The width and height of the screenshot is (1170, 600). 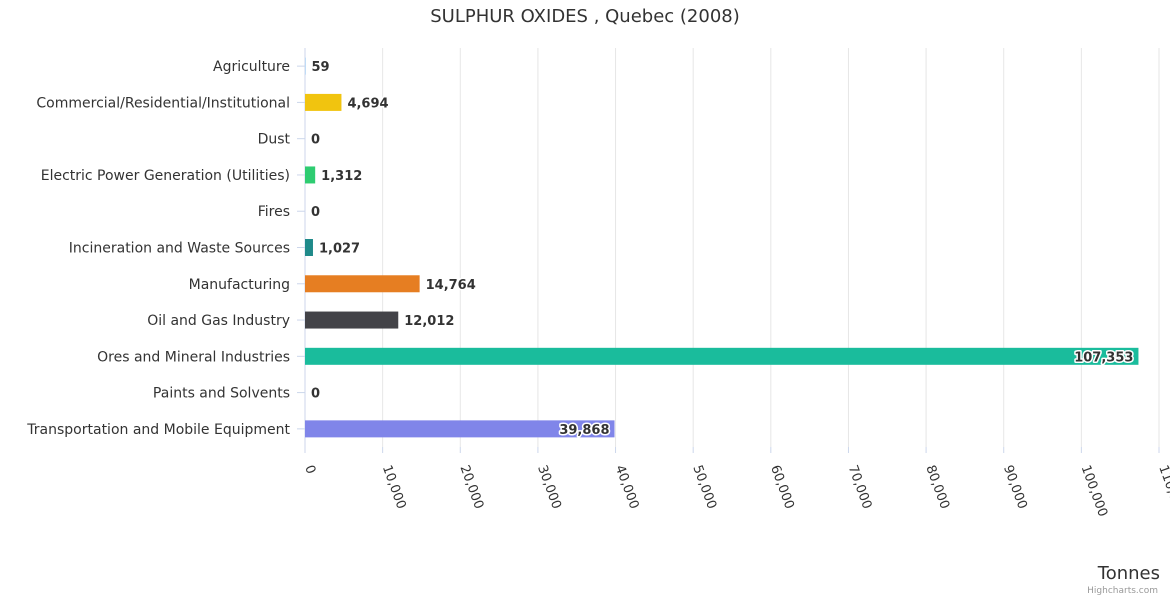 I want to click on category-label: Fires, so click(x=274, y=212).